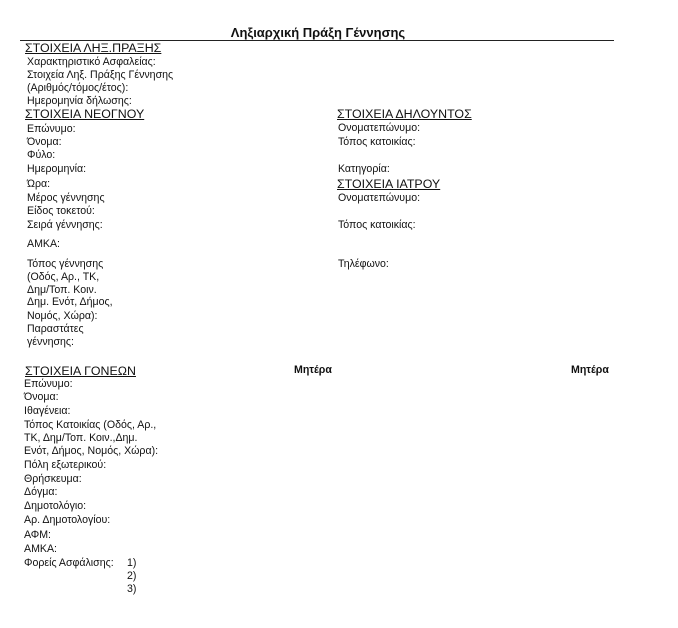 This screenshot has width=678, height=628. Describe the element at coordinates (65, 465) in the screenshot. I see `field-label: Πόλη εξωτερικού:` at that location.